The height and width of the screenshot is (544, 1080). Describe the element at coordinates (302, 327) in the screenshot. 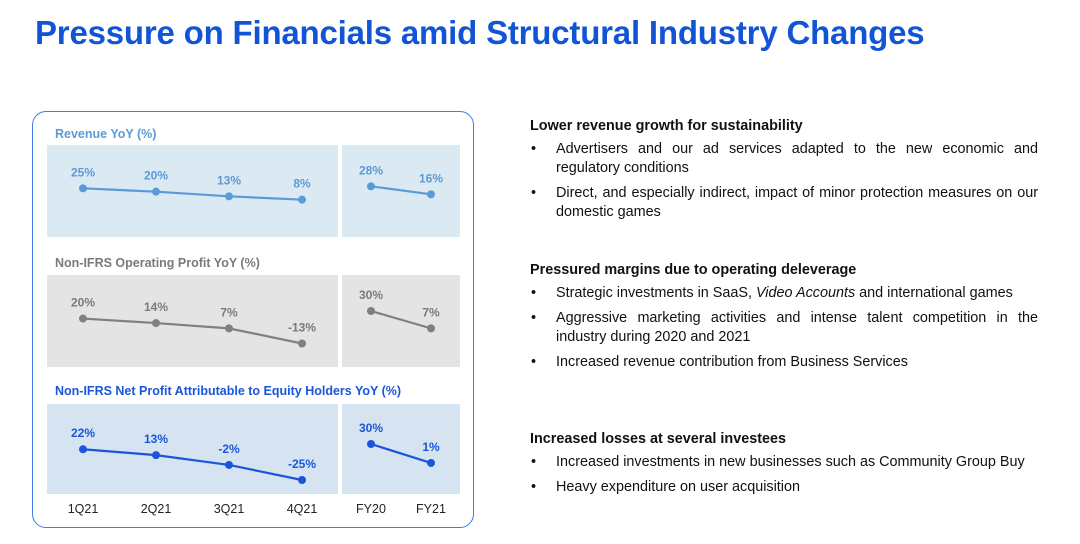

I see `op-profit-data-label: -13%` at that location.